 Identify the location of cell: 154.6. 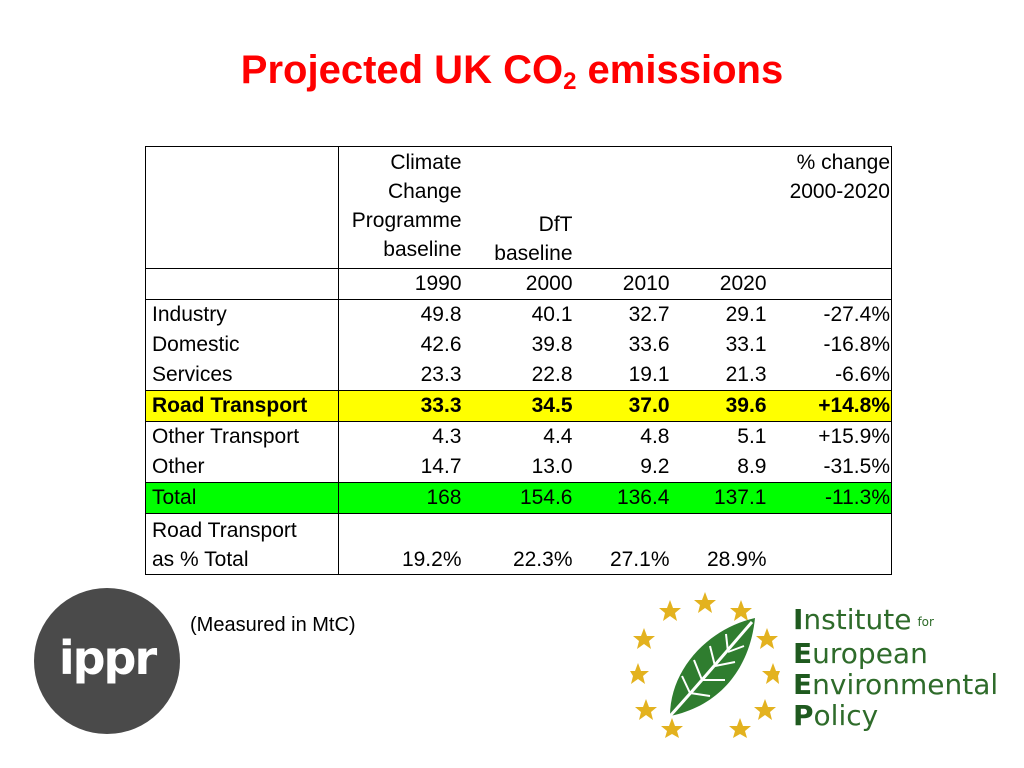
(518, 498).